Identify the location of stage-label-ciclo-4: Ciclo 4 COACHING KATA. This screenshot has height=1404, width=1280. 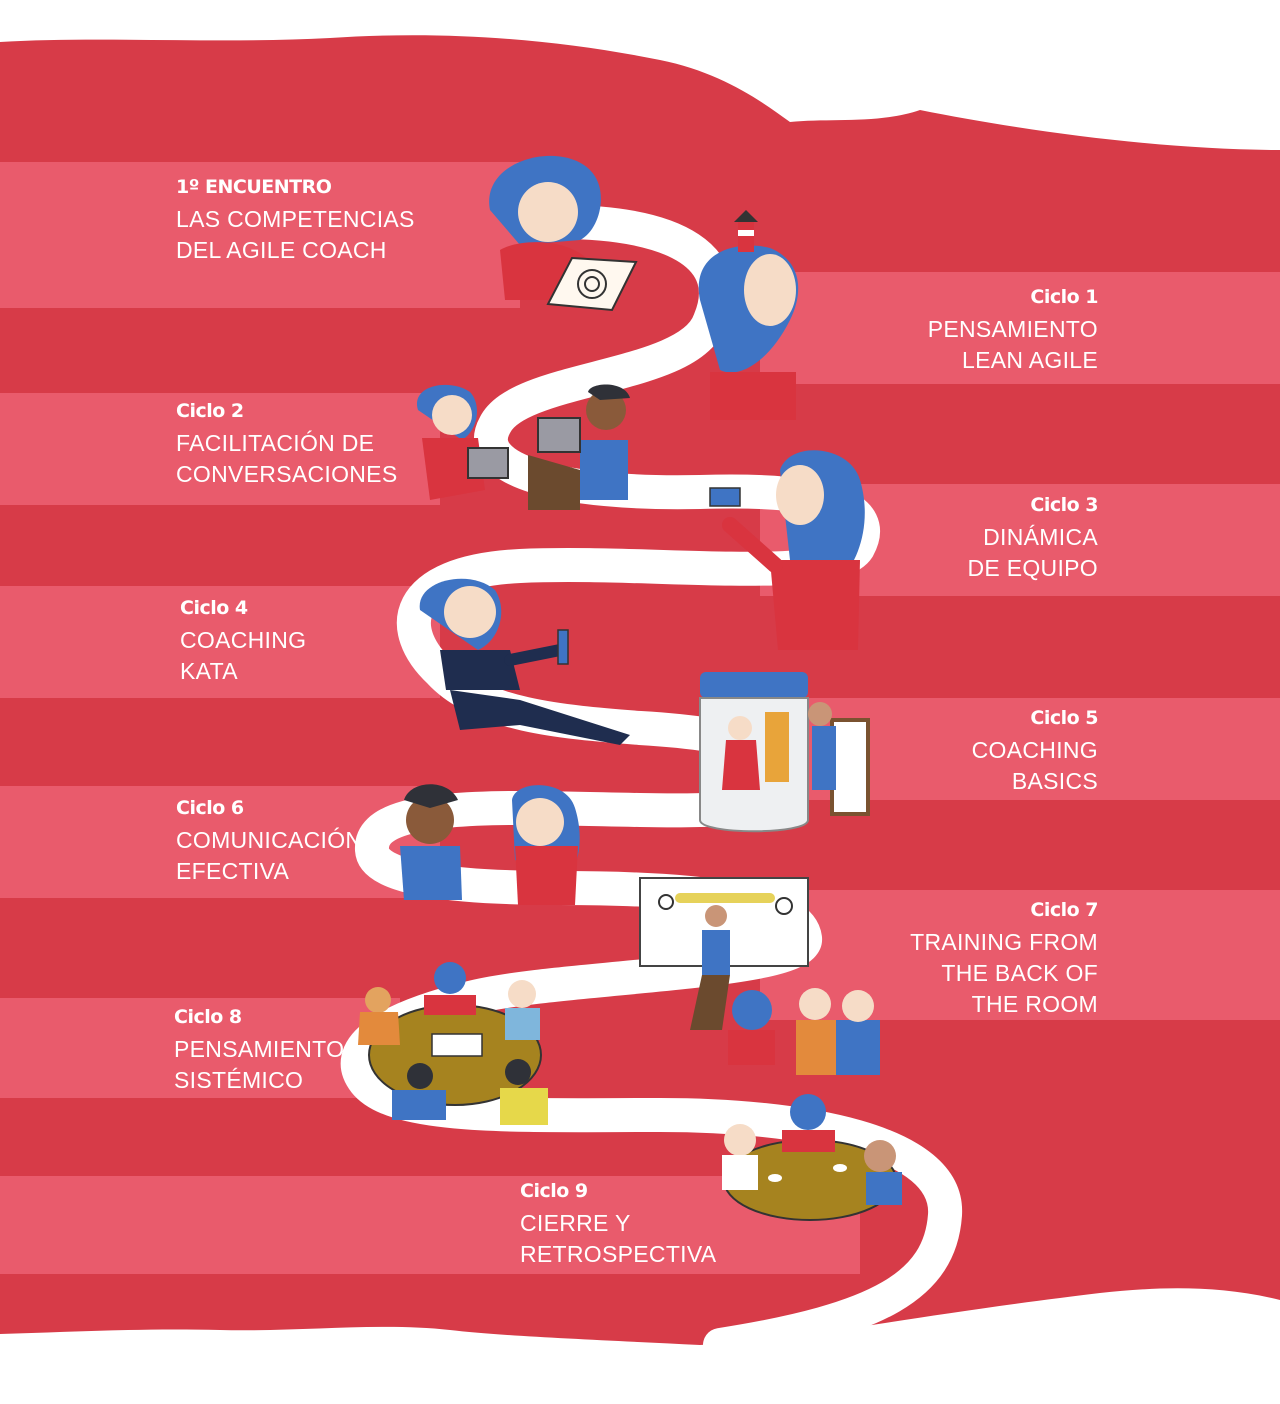
(243, 642).